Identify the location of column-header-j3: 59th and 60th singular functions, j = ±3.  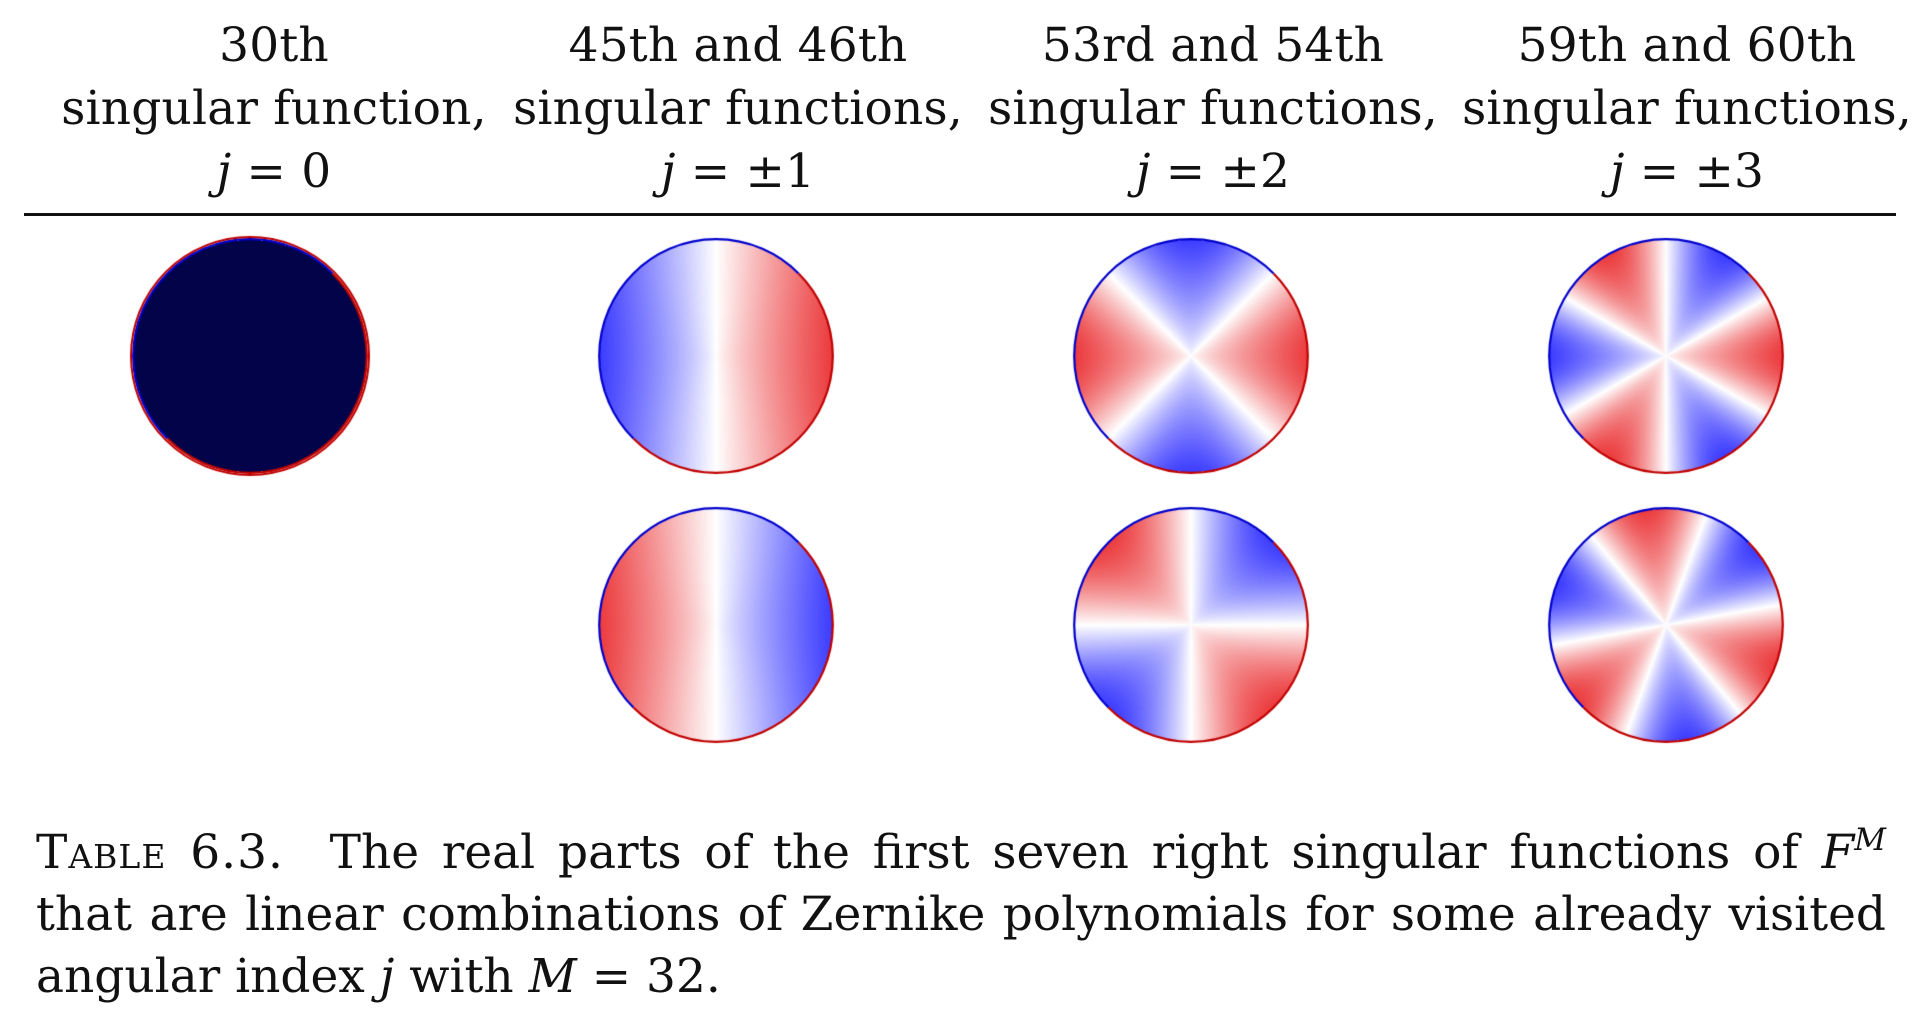
(1686, 108).